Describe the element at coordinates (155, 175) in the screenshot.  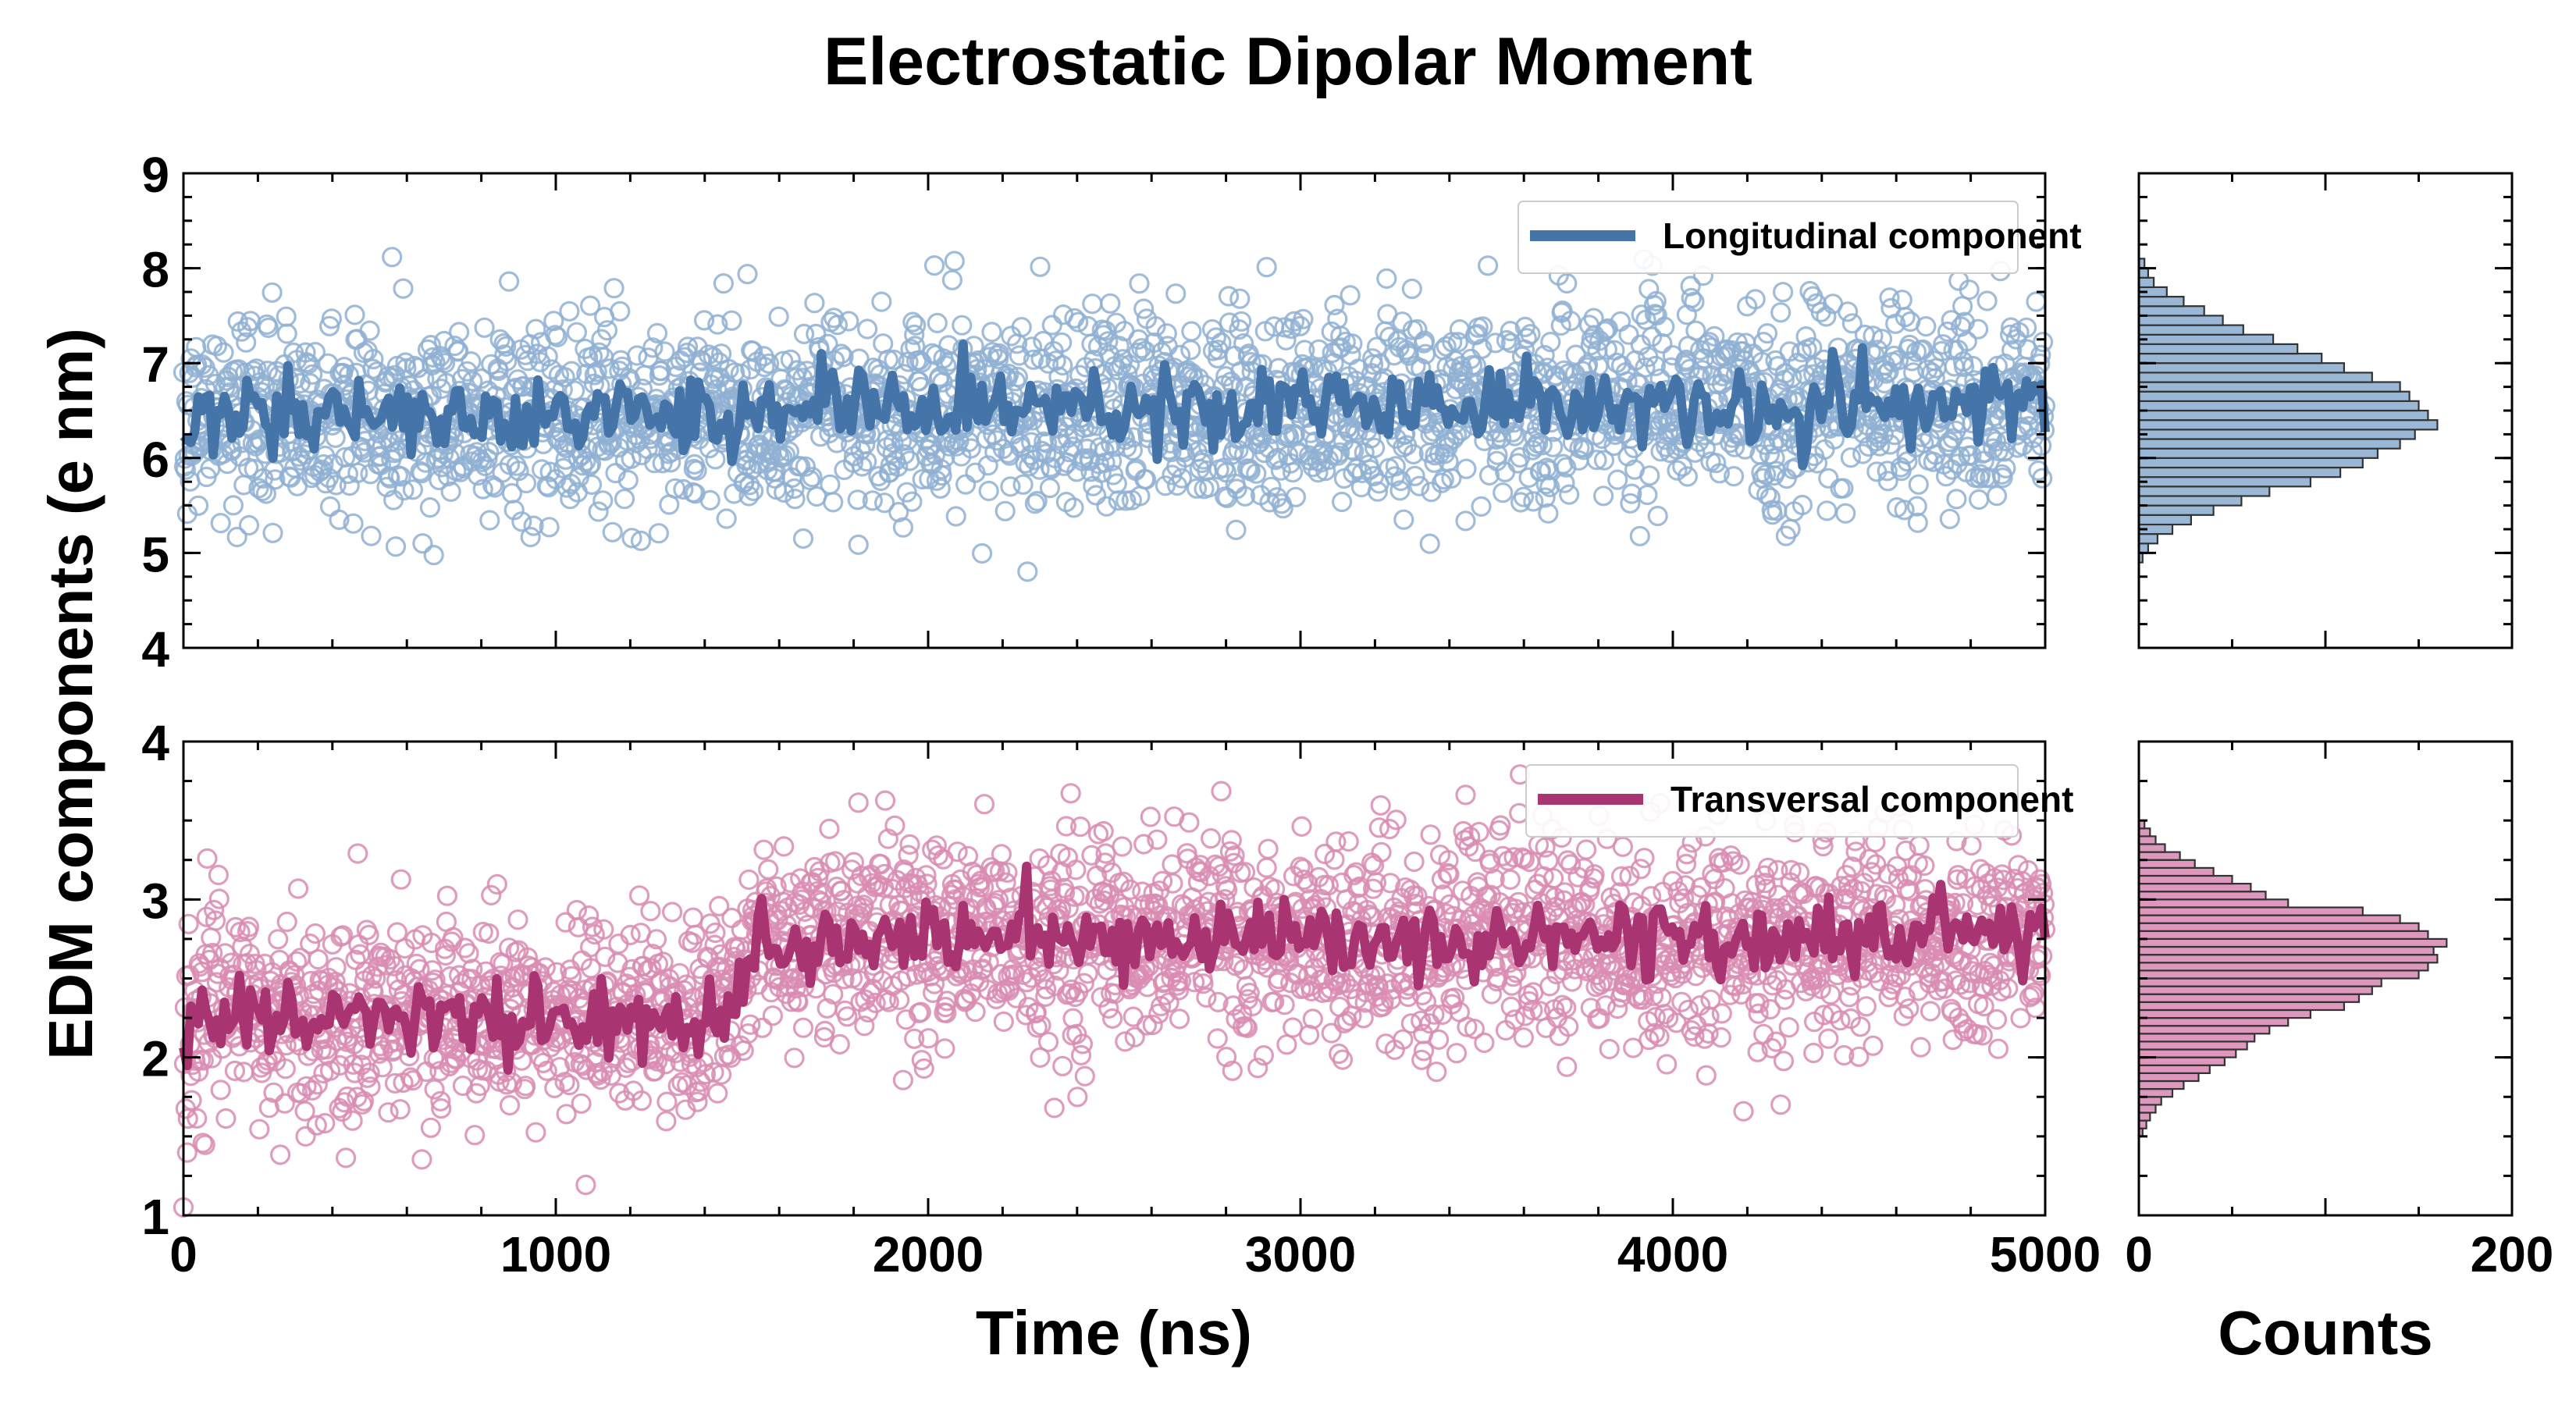
I see `y-tick-label: 9` at that location.